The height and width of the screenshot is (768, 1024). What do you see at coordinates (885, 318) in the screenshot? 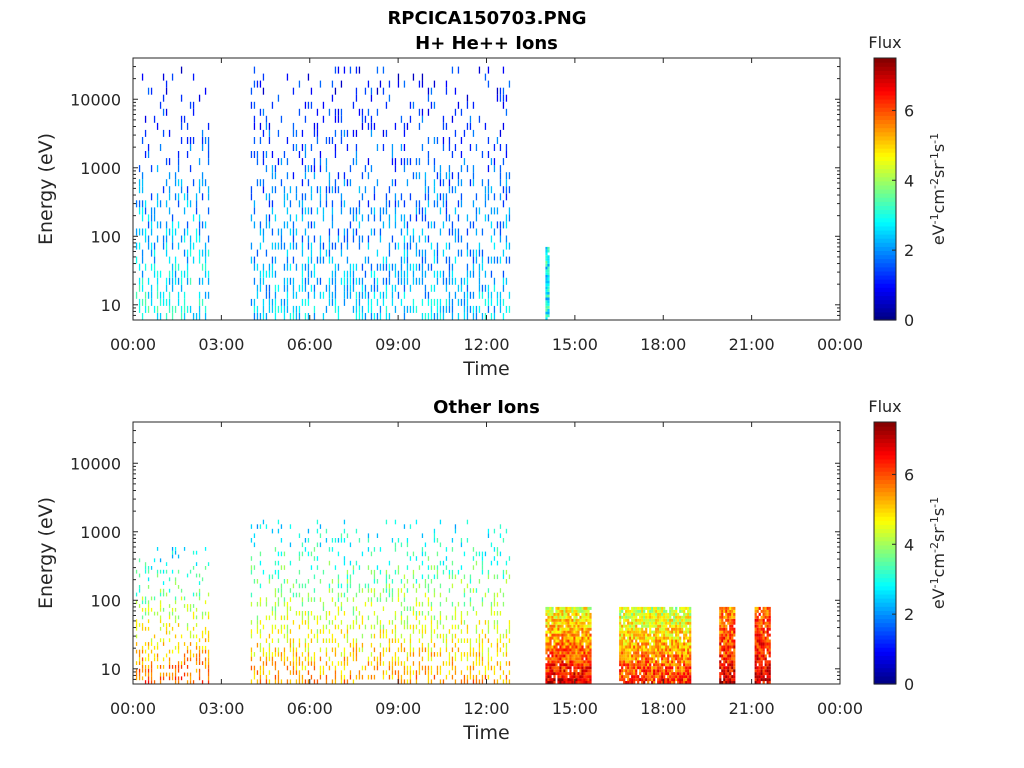
I see `colorbar-swatch` at bounding box center [885, 318].